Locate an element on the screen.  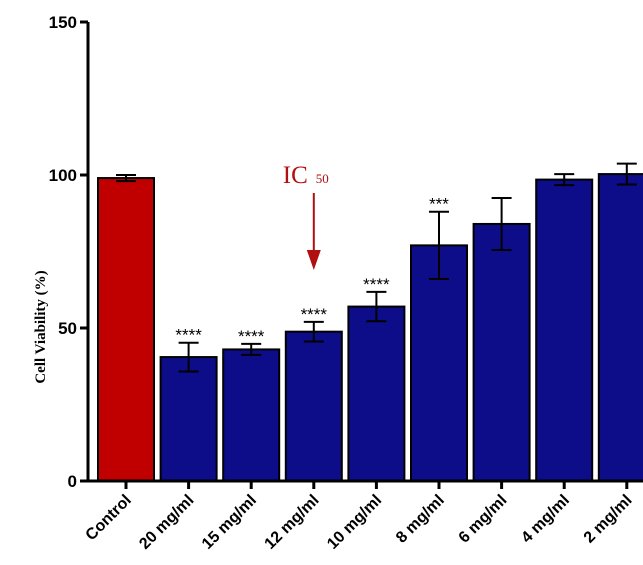
y-axis: 0 50 100 150 is located at coordinates (69, 252).